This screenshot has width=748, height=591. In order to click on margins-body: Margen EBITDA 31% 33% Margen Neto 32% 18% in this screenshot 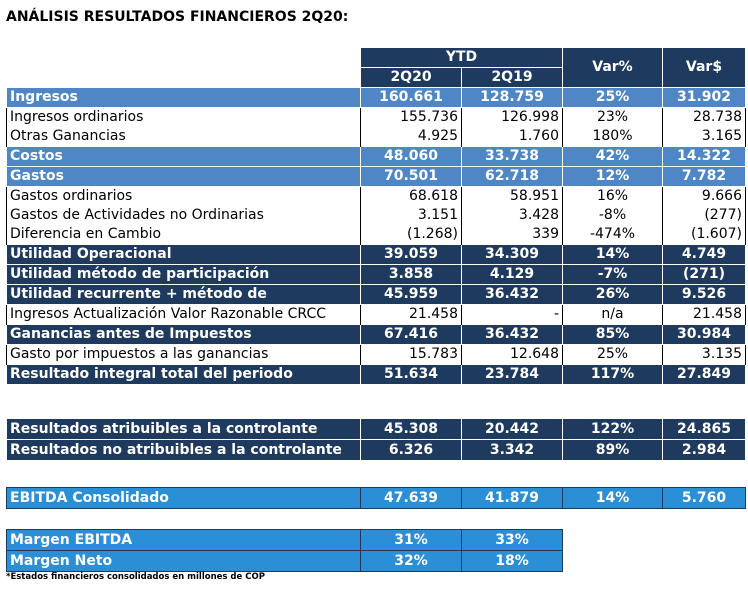, I will do `click(376, 550)`.